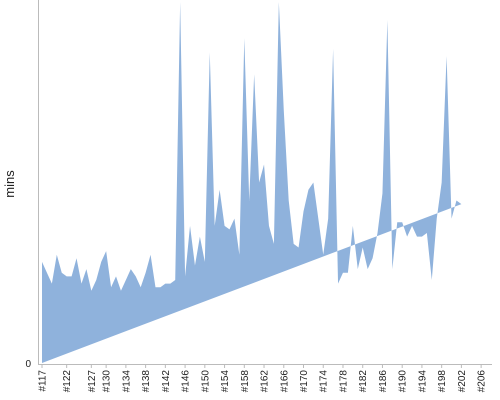 Image resolution: width=500 pixels, height=400 pixels. Describe the element at coordinates (92, 381) in the screenshot. I see `x-tick-label: #127` at that location.